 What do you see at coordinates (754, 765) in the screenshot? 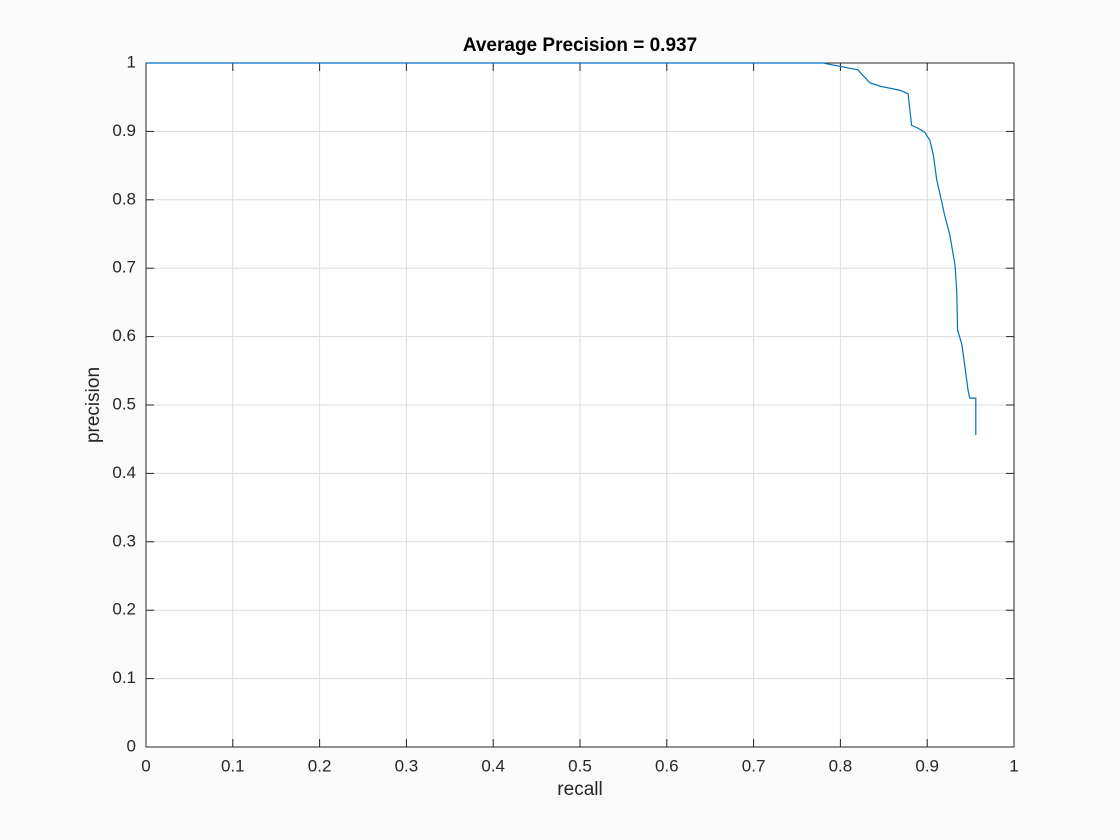
I see `x-tick-label: 0.7` at bounding box center [754, 765].